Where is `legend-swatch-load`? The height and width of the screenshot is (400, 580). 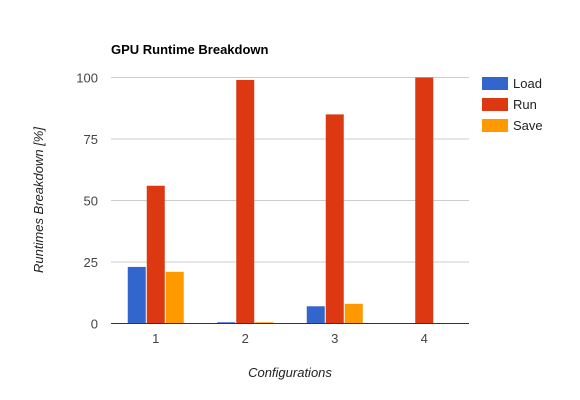 legend-swatch-load is located at coordinates (495, 83).